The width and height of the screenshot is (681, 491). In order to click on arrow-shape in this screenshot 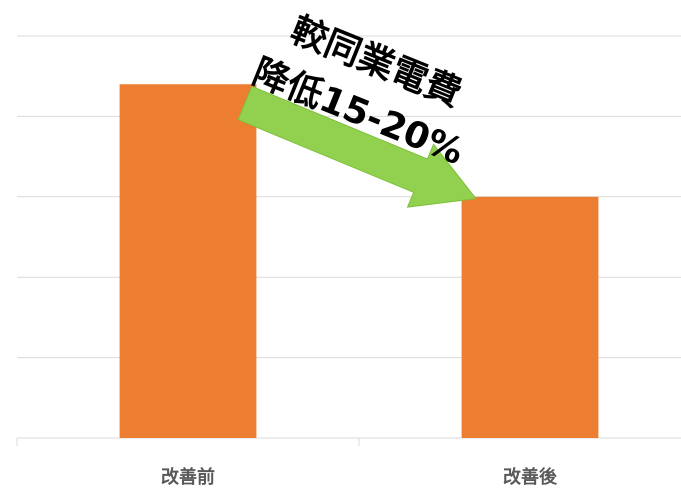, I will do `click(357, 146)`.